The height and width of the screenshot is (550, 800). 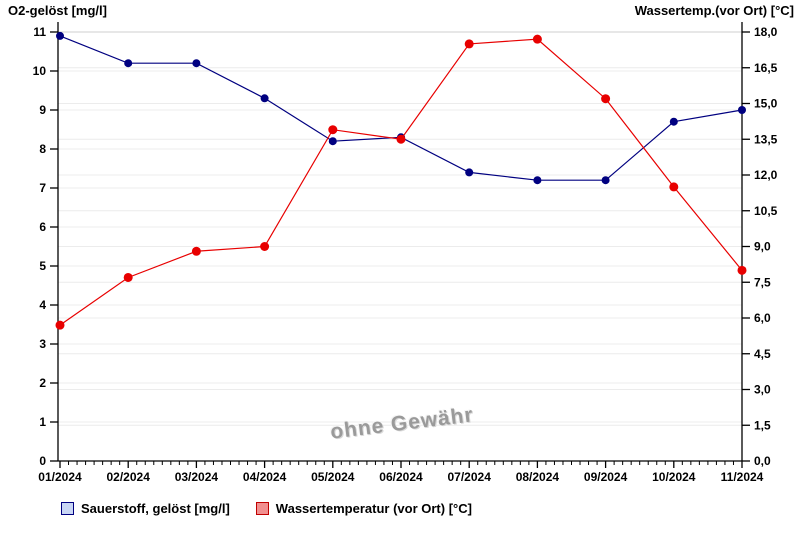 What do you see at coordinates (766, 68) in the screenshot?
I see `right-axis-tick-label: 16,5` at bounding box center [766, 68].